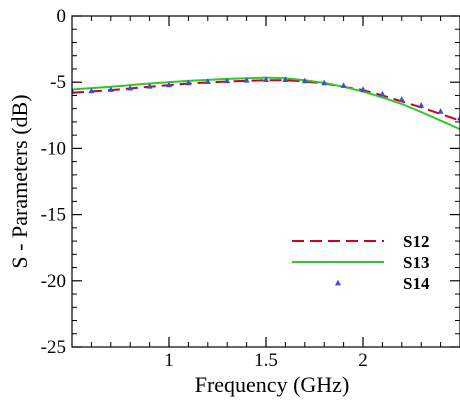 The height and width of the screenshot is (401, 460). I want to click on y-tick-label: -25, so click(53, 347).